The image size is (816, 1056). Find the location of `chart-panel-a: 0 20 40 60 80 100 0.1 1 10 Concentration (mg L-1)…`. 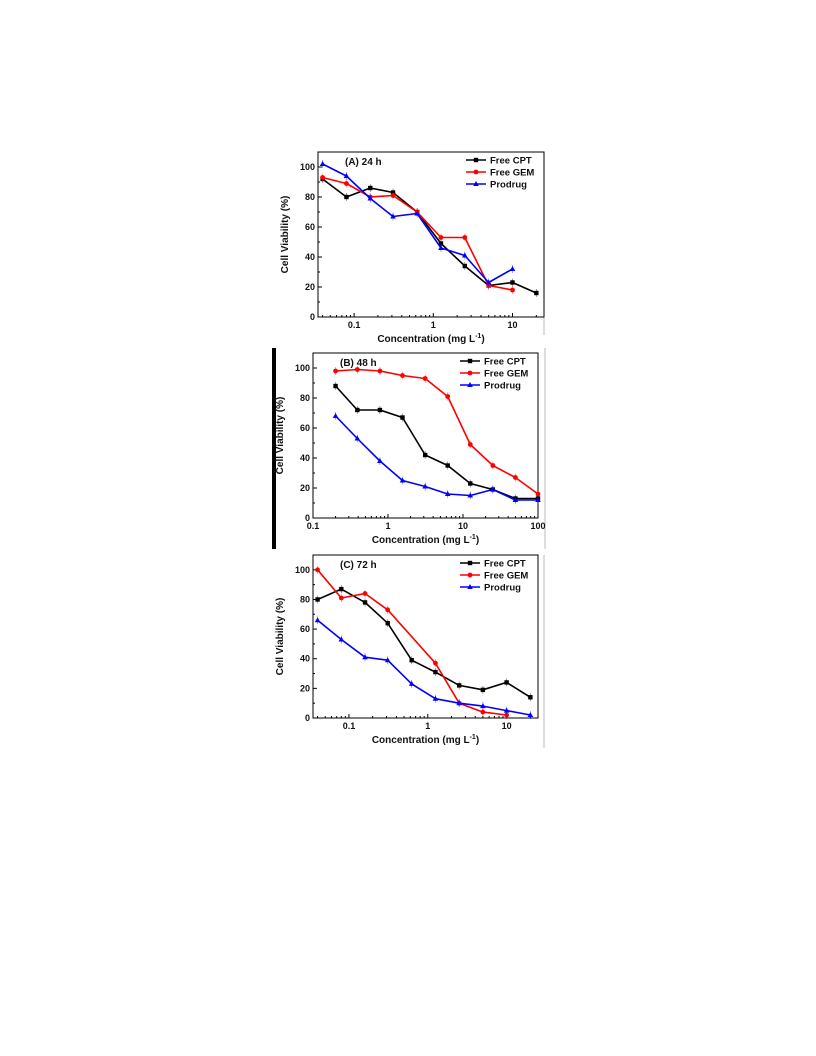

chart-panel-a: 0 20 40 60 80 100 0.1 1 10 Concentration (mg L-1)… is located at coordinates (412, 248).